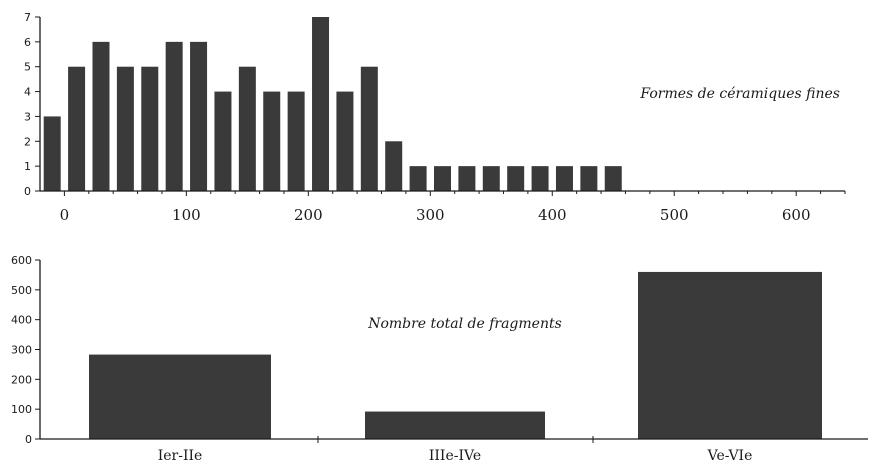 The image size is (873, 462). What do you see at coordinates (455, 455) in the screenshot?
I see `x-category-label: IIIe-IVe` at bounding box center [455, 455].